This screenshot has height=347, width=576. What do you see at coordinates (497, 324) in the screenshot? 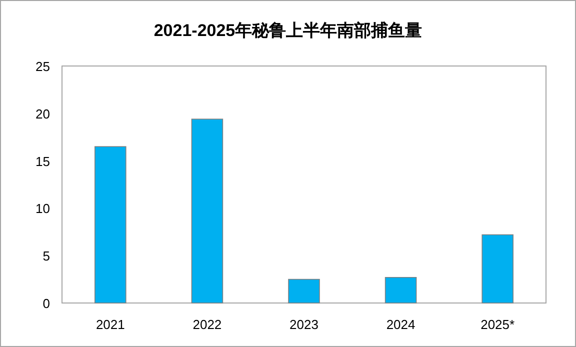
I see `x-tick-label: 2025*` at bounding box center [497, 324].